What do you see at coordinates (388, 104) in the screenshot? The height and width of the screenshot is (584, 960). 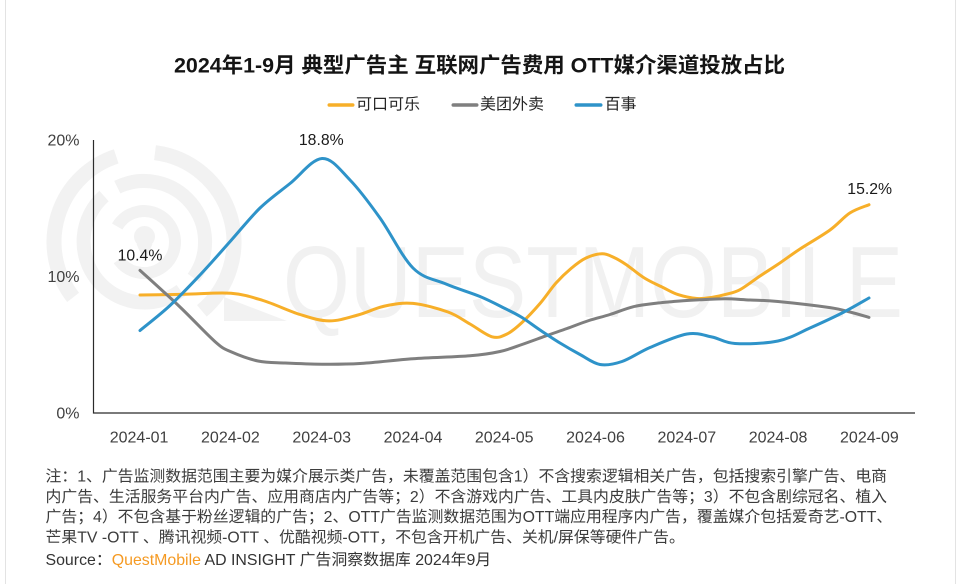 I see `svg-text: 可口可乐` at bounding box center [388, 104].